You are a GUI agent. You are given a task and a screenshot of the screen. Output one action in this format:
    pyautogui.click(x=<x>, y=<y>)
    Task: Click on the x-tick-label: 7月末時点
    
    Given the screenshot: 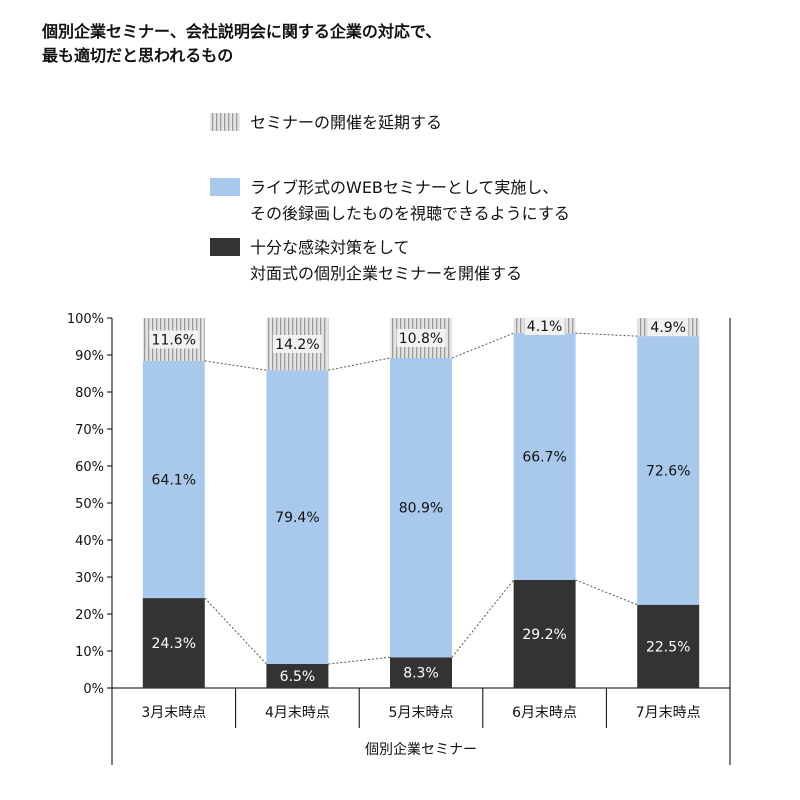 What is the action you would take?
    pyautogui.click(x=668, y=713)
    